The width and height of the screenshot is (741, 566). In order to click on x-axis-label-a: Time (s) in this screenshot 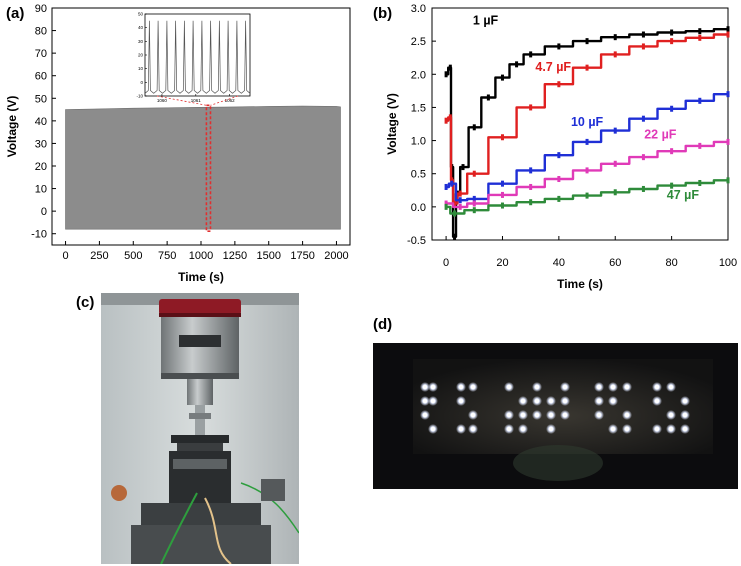, I will do `click(201, 277)`.